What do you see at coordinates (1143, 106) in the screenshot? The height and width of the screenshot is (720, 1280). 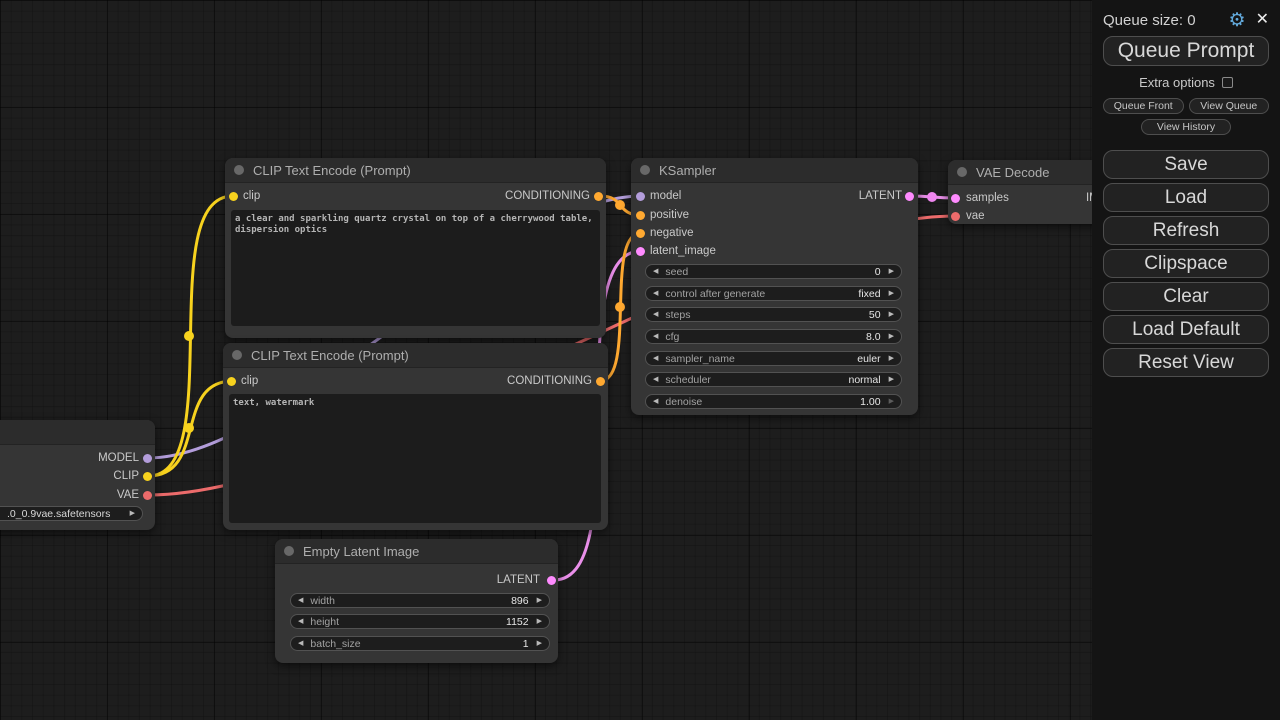 I see `queue-front-button: Queue Front` at bounding box center [1143, 106].